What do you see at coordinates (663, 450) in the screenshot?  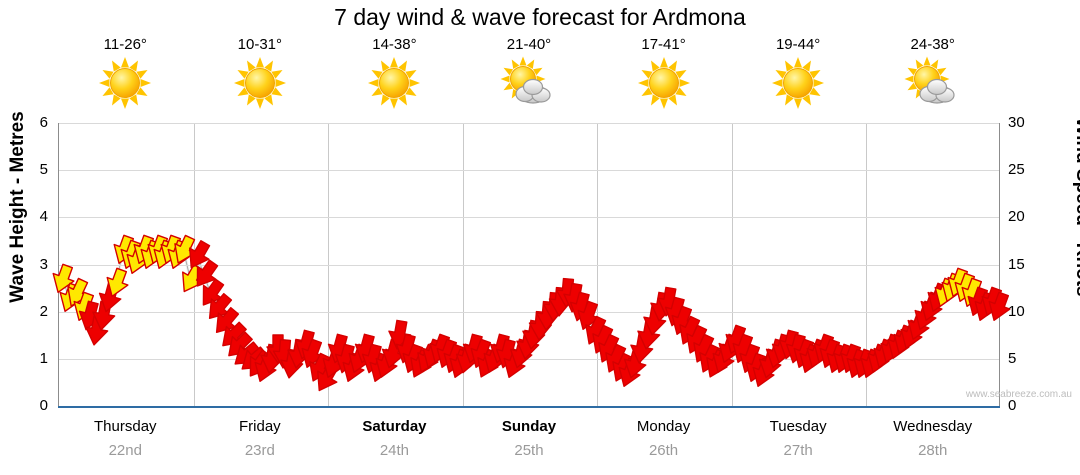 I see `day-date: 26th` at bounding box center [663, 450].